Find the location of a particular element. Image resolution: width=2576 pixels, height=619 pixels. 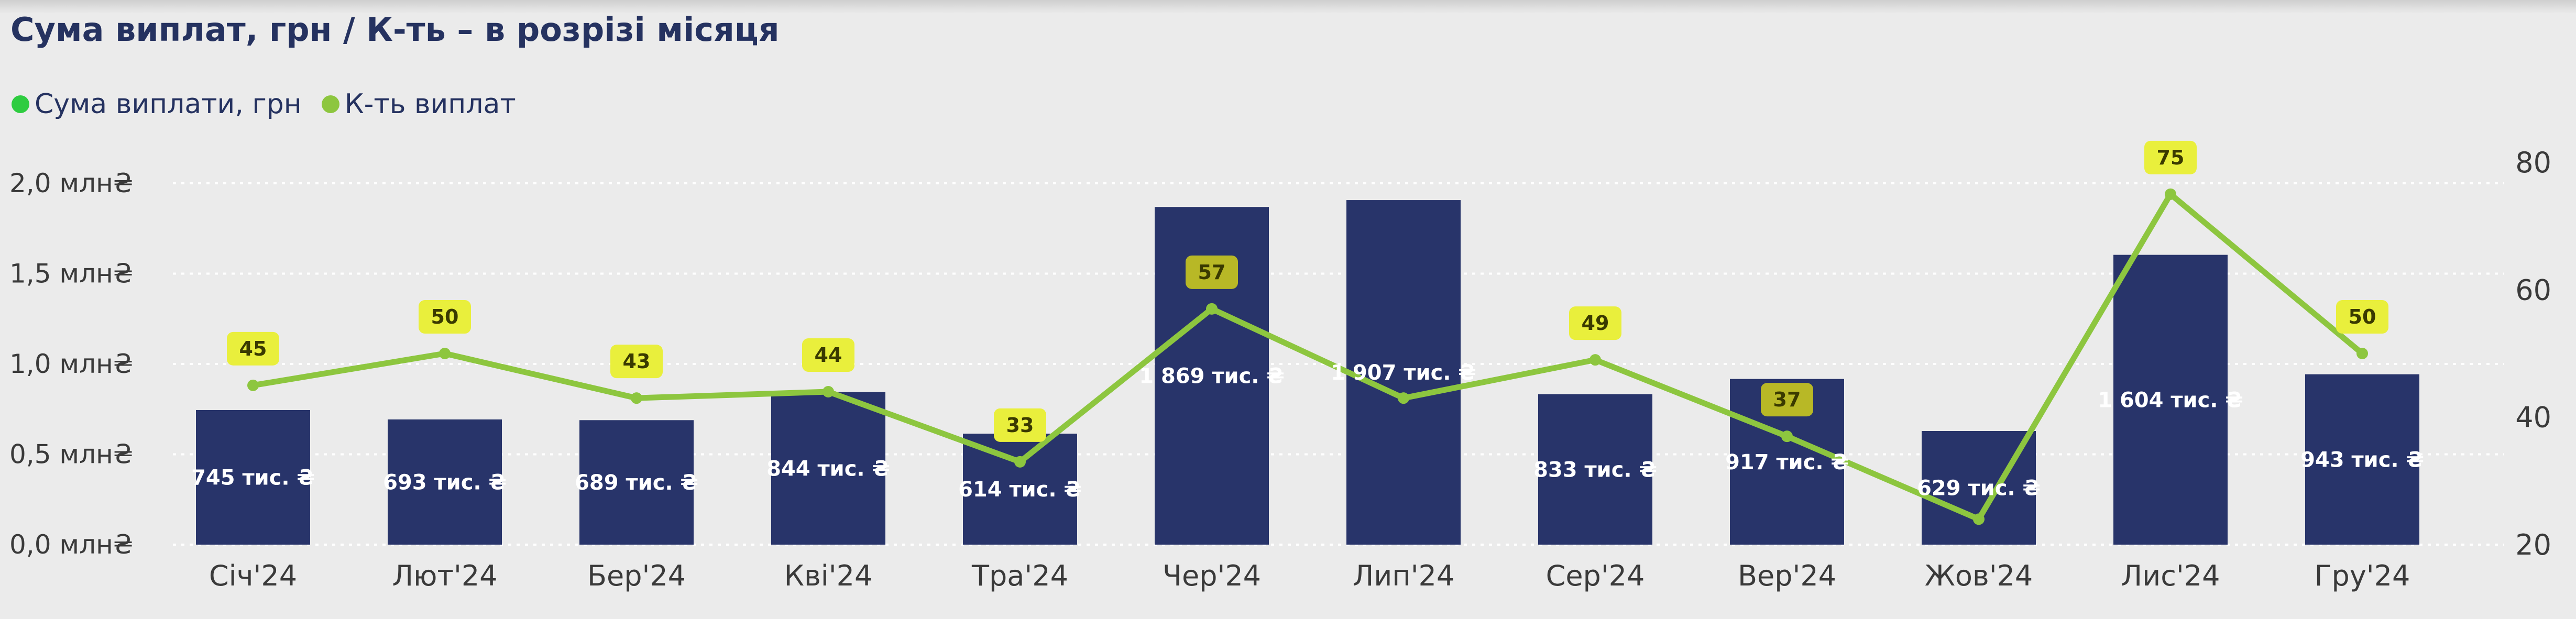

count-value-label: 43 is located at coordinates (637, 361).